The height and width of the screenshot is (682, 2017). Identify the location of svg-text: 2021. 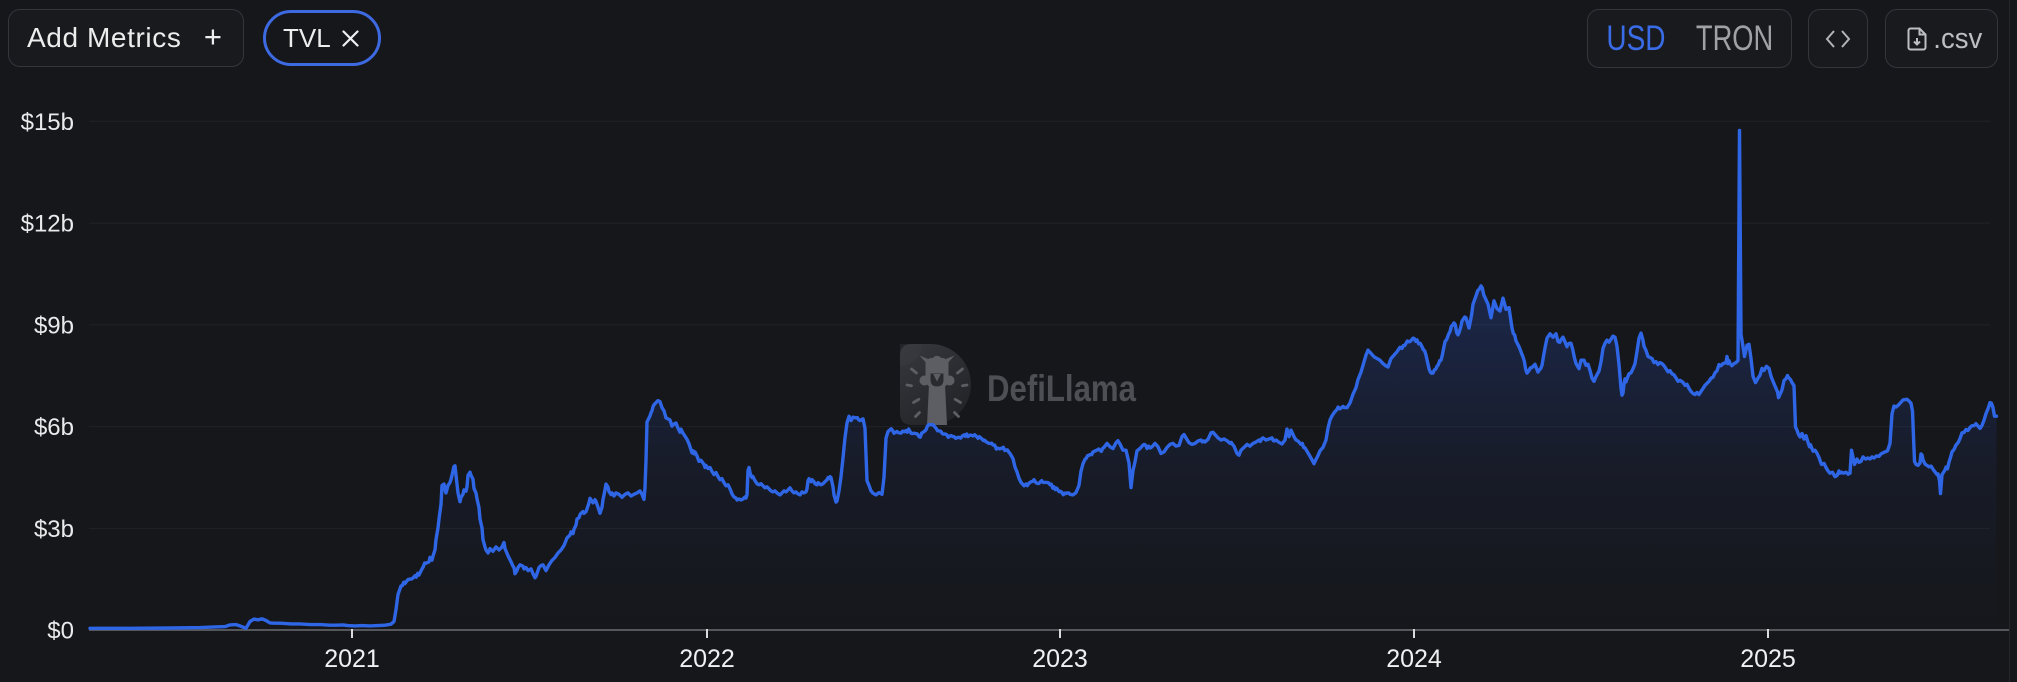
(352, 659).